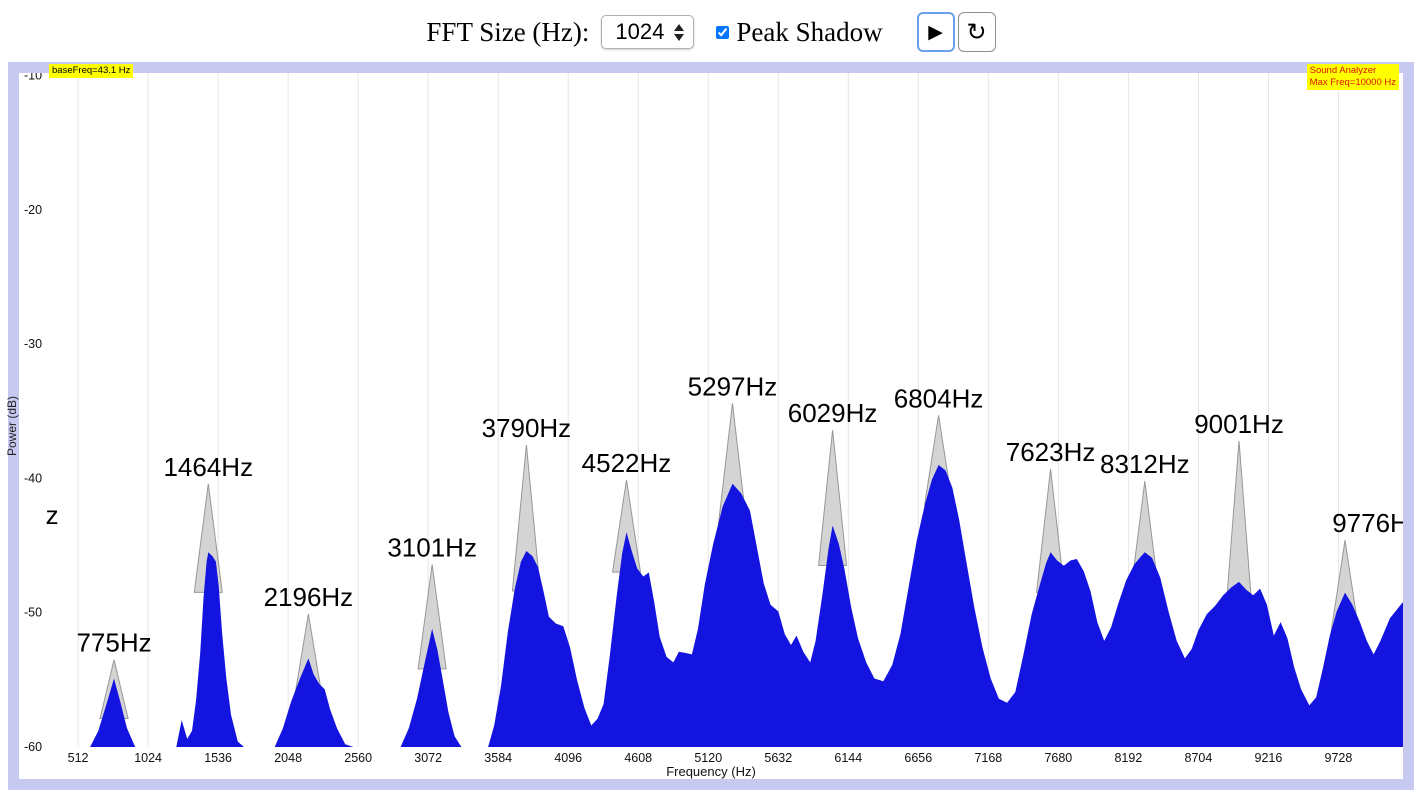 The width and height of the screenshot is (1422, 800). I want to click on fft-size-label: FFT Size (Hz):, so click(508, 31).